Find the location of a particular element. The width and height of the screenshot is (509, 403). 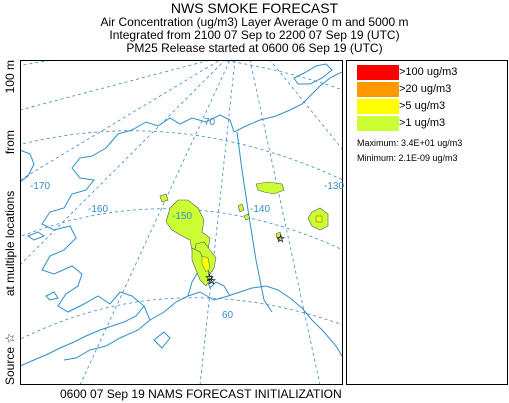

forecast-title: NWS SMOKE FORECAST is located at coordinates (254, 8).